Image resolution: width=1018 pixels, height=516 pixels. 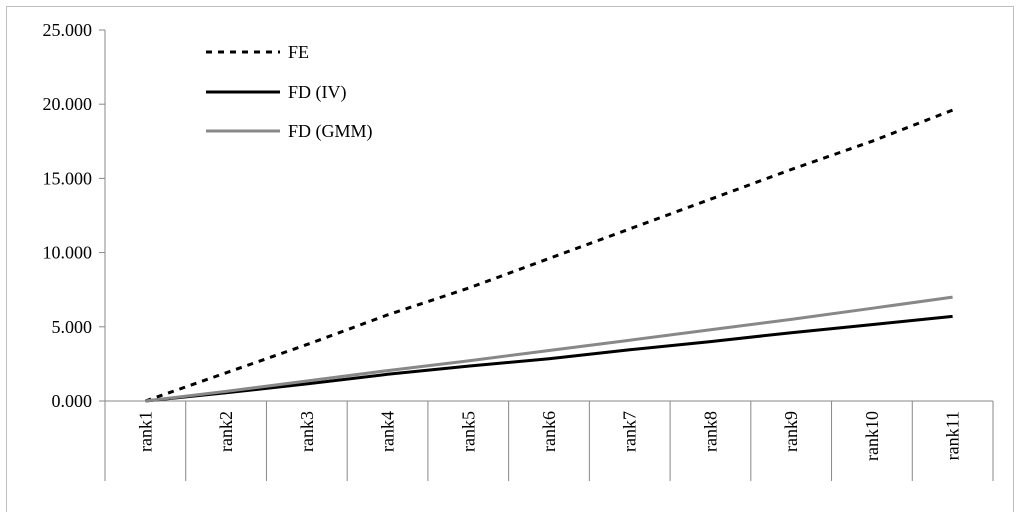 I want to click on y-tick-label: 0.000, so click(x=72, y=401).